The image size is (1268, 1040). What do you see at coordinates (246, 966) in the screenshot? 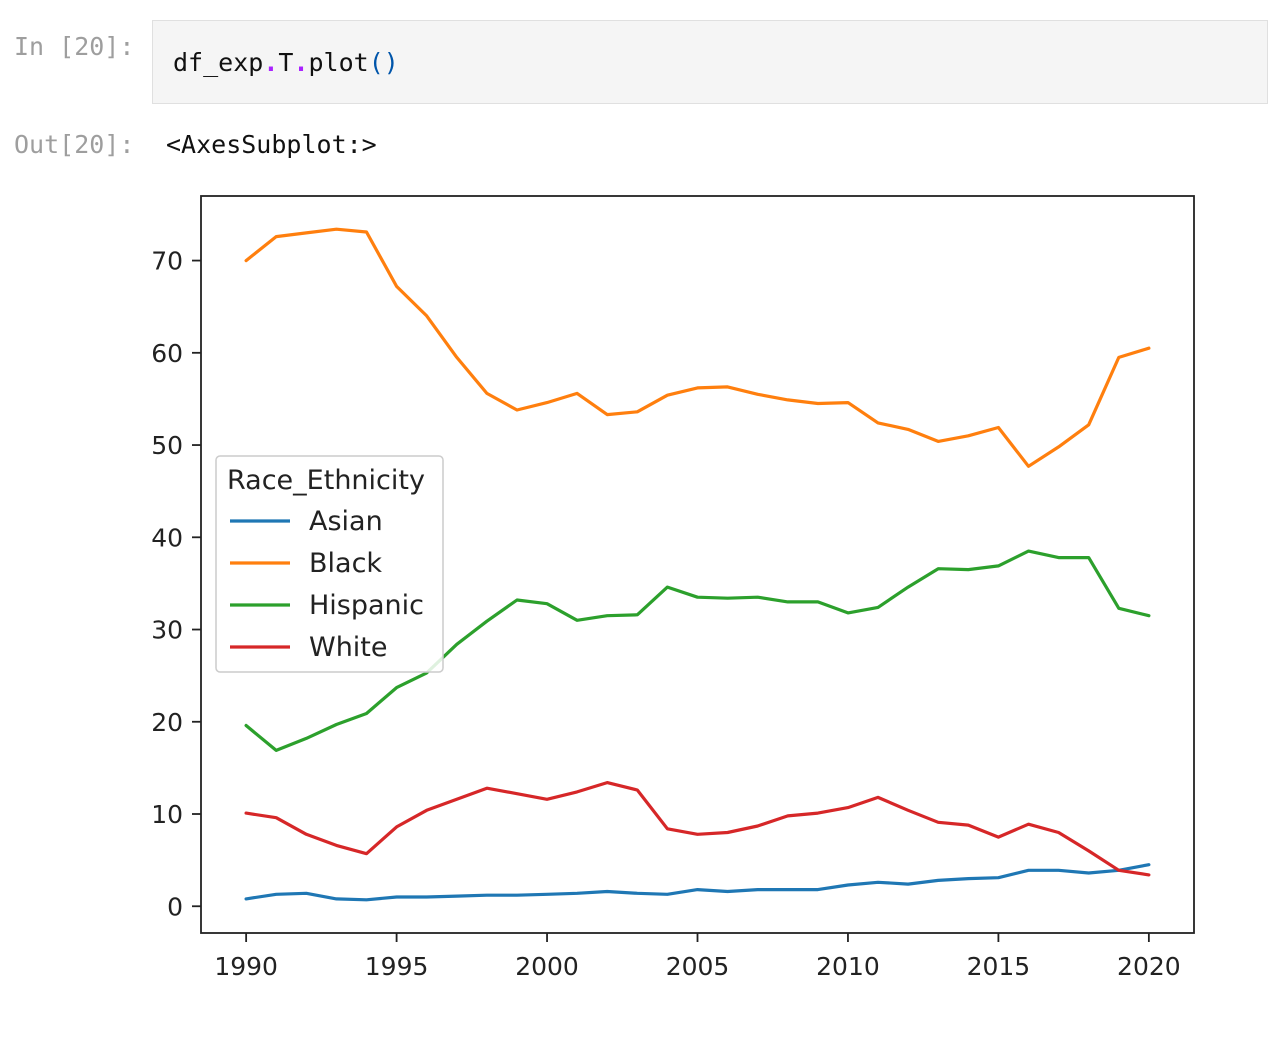
I see `x-tick-label: 1990` at bounding box center [246, 966].